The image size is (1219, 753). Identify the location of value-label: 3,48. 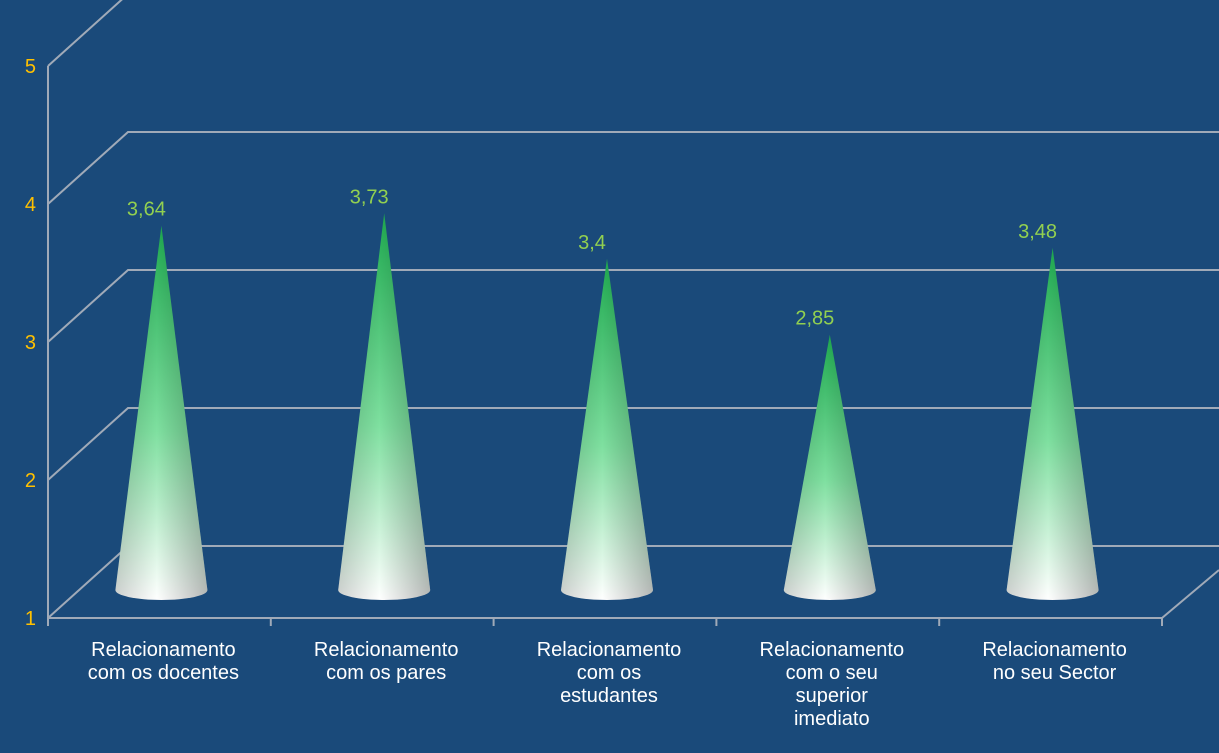
(1037, 232).